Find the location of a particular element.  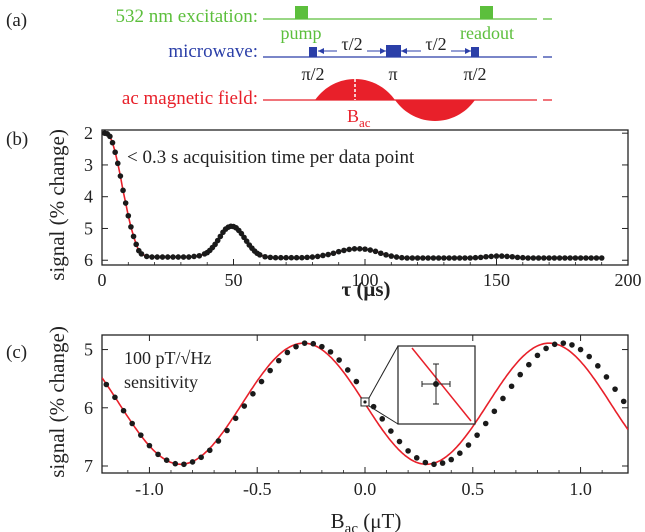

pump-pulse is located at coordinates (301, 12).